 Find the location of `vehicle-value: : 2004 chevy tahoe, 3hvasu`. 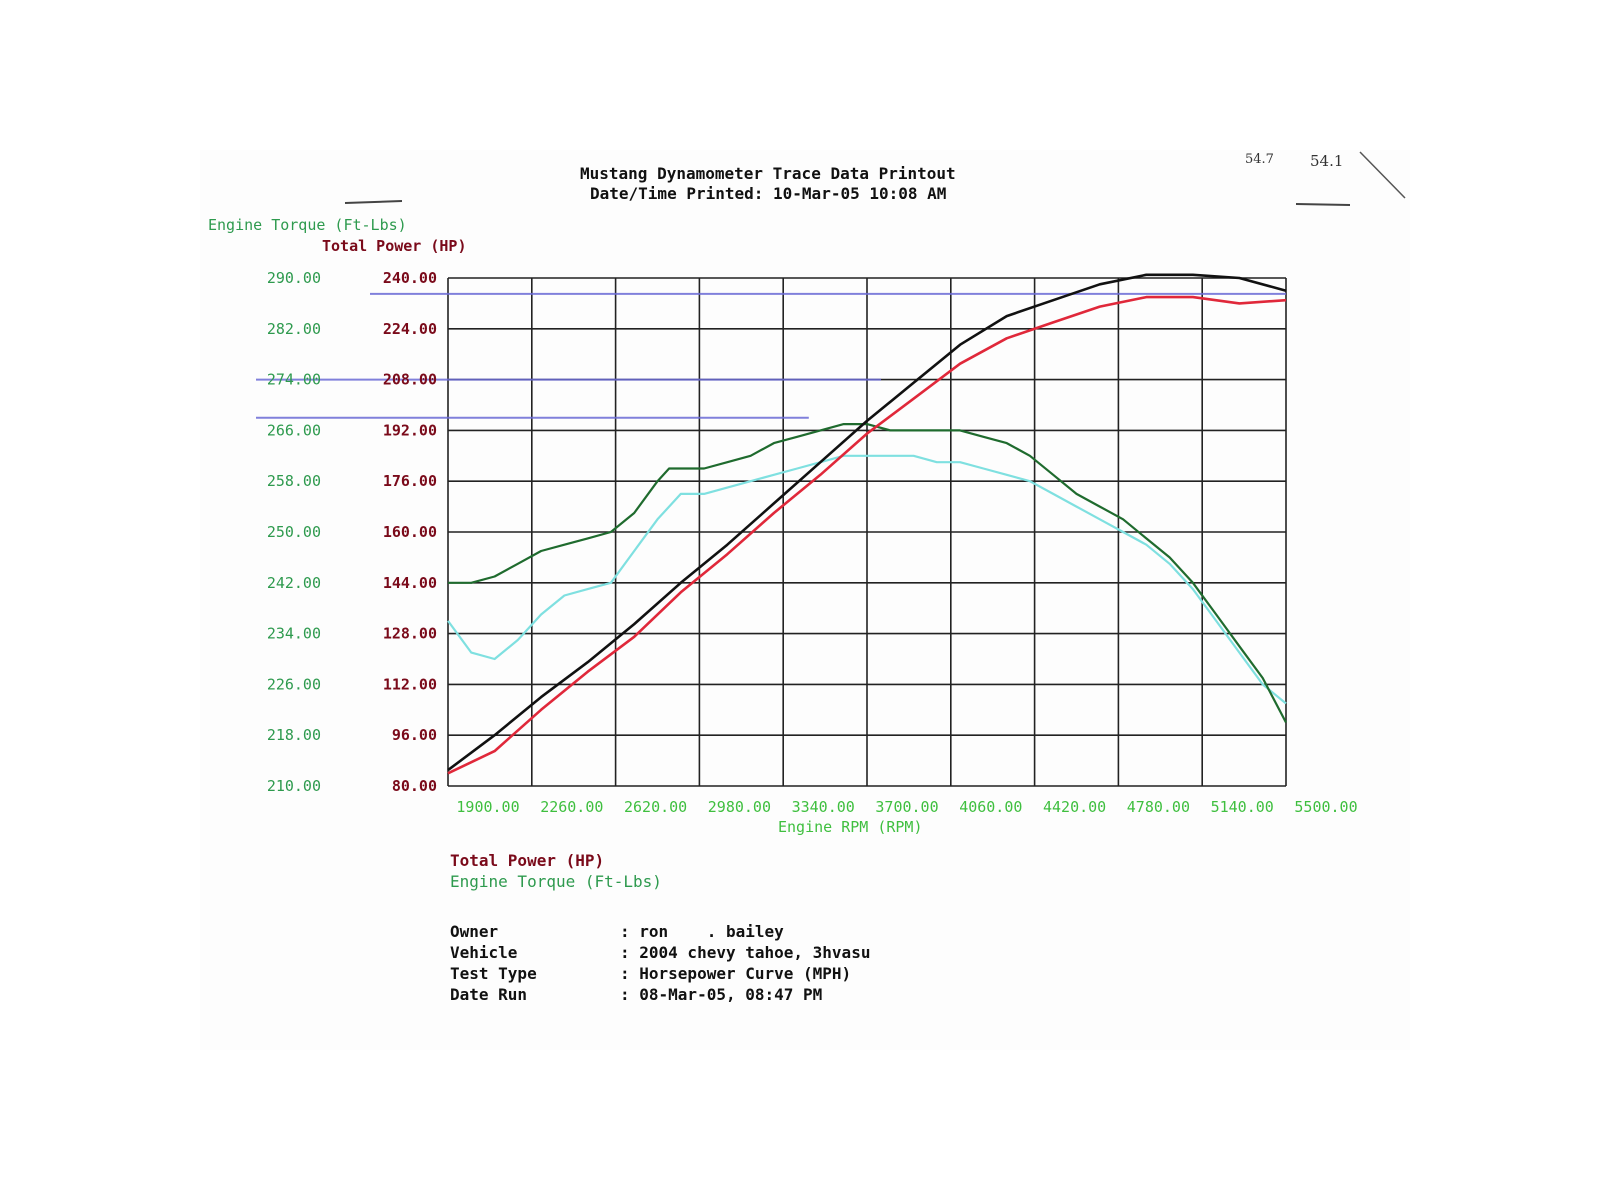

vehicle-value: : 2004 chevy tahoe, 3hvasu is located at coordinates (745, 952).